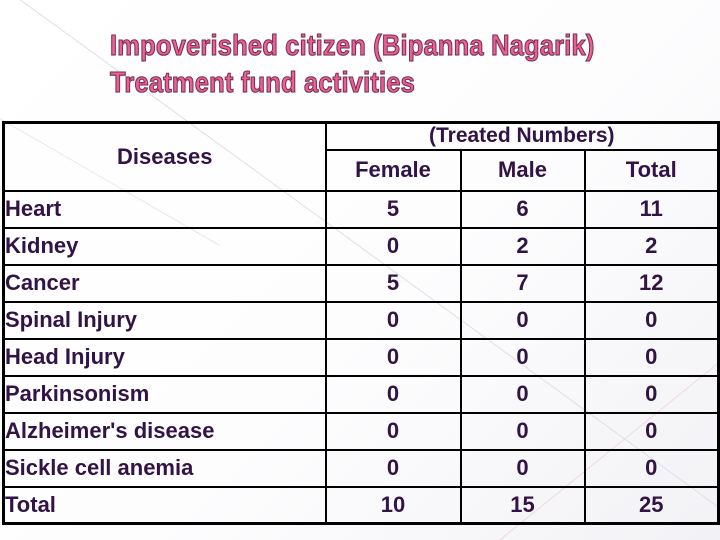 This screenshot has width=720, height=540. I want to click on disease-cell: Parkinsonism, so click(164, 394).